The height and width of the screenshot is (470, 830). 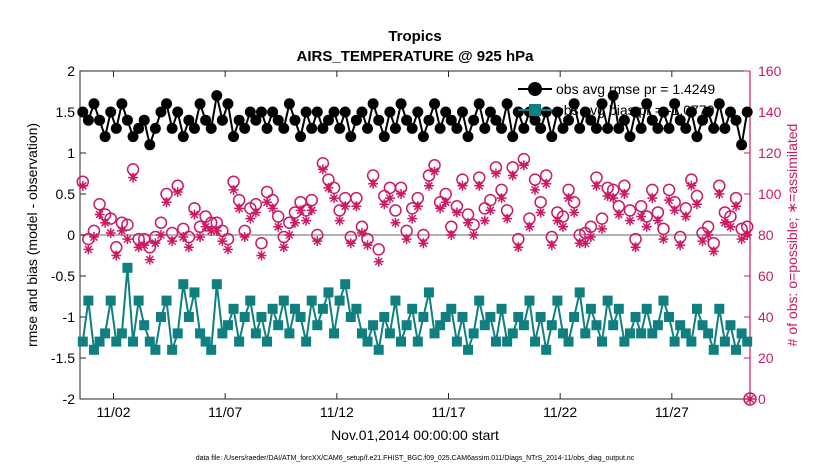 What do you see at coordinates (261, 243) in the screenshot?
I see `obs-possible-marker` at bounding box center [261, 243].